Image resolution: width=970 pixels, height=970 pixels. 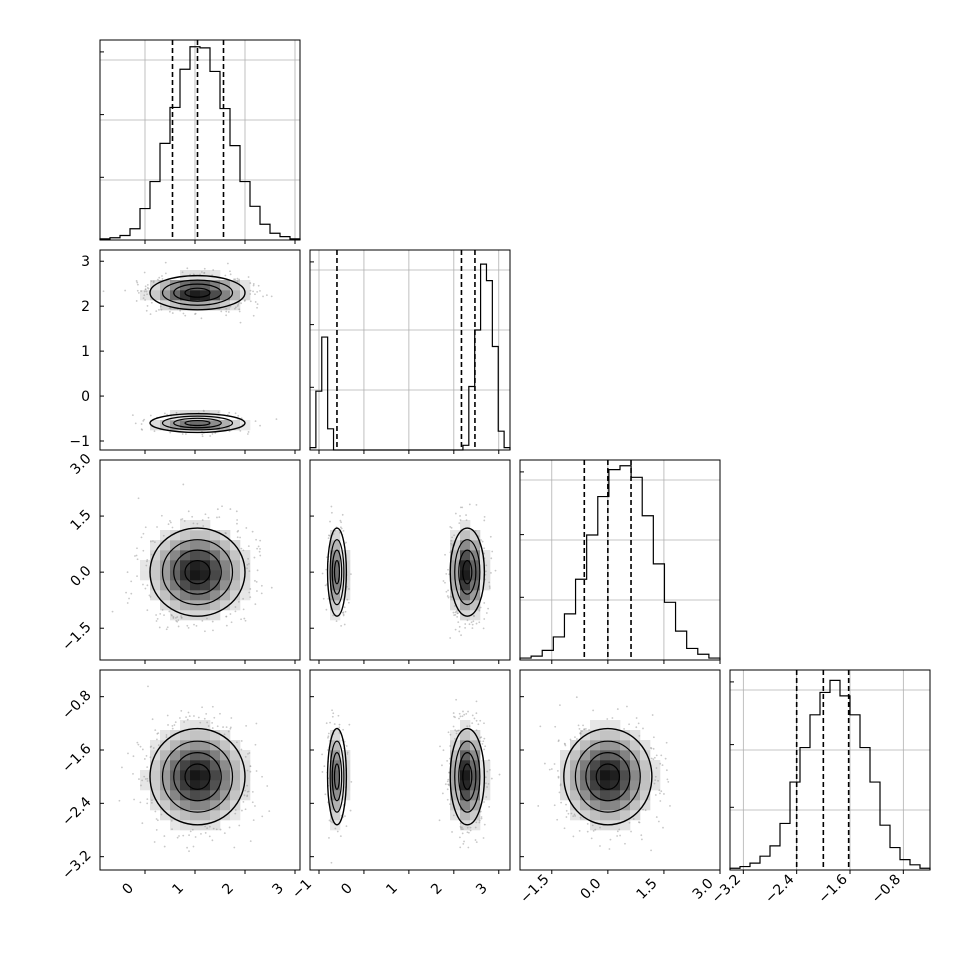 I want to click on x-tick-label: 1, so click(x=392, y=889).